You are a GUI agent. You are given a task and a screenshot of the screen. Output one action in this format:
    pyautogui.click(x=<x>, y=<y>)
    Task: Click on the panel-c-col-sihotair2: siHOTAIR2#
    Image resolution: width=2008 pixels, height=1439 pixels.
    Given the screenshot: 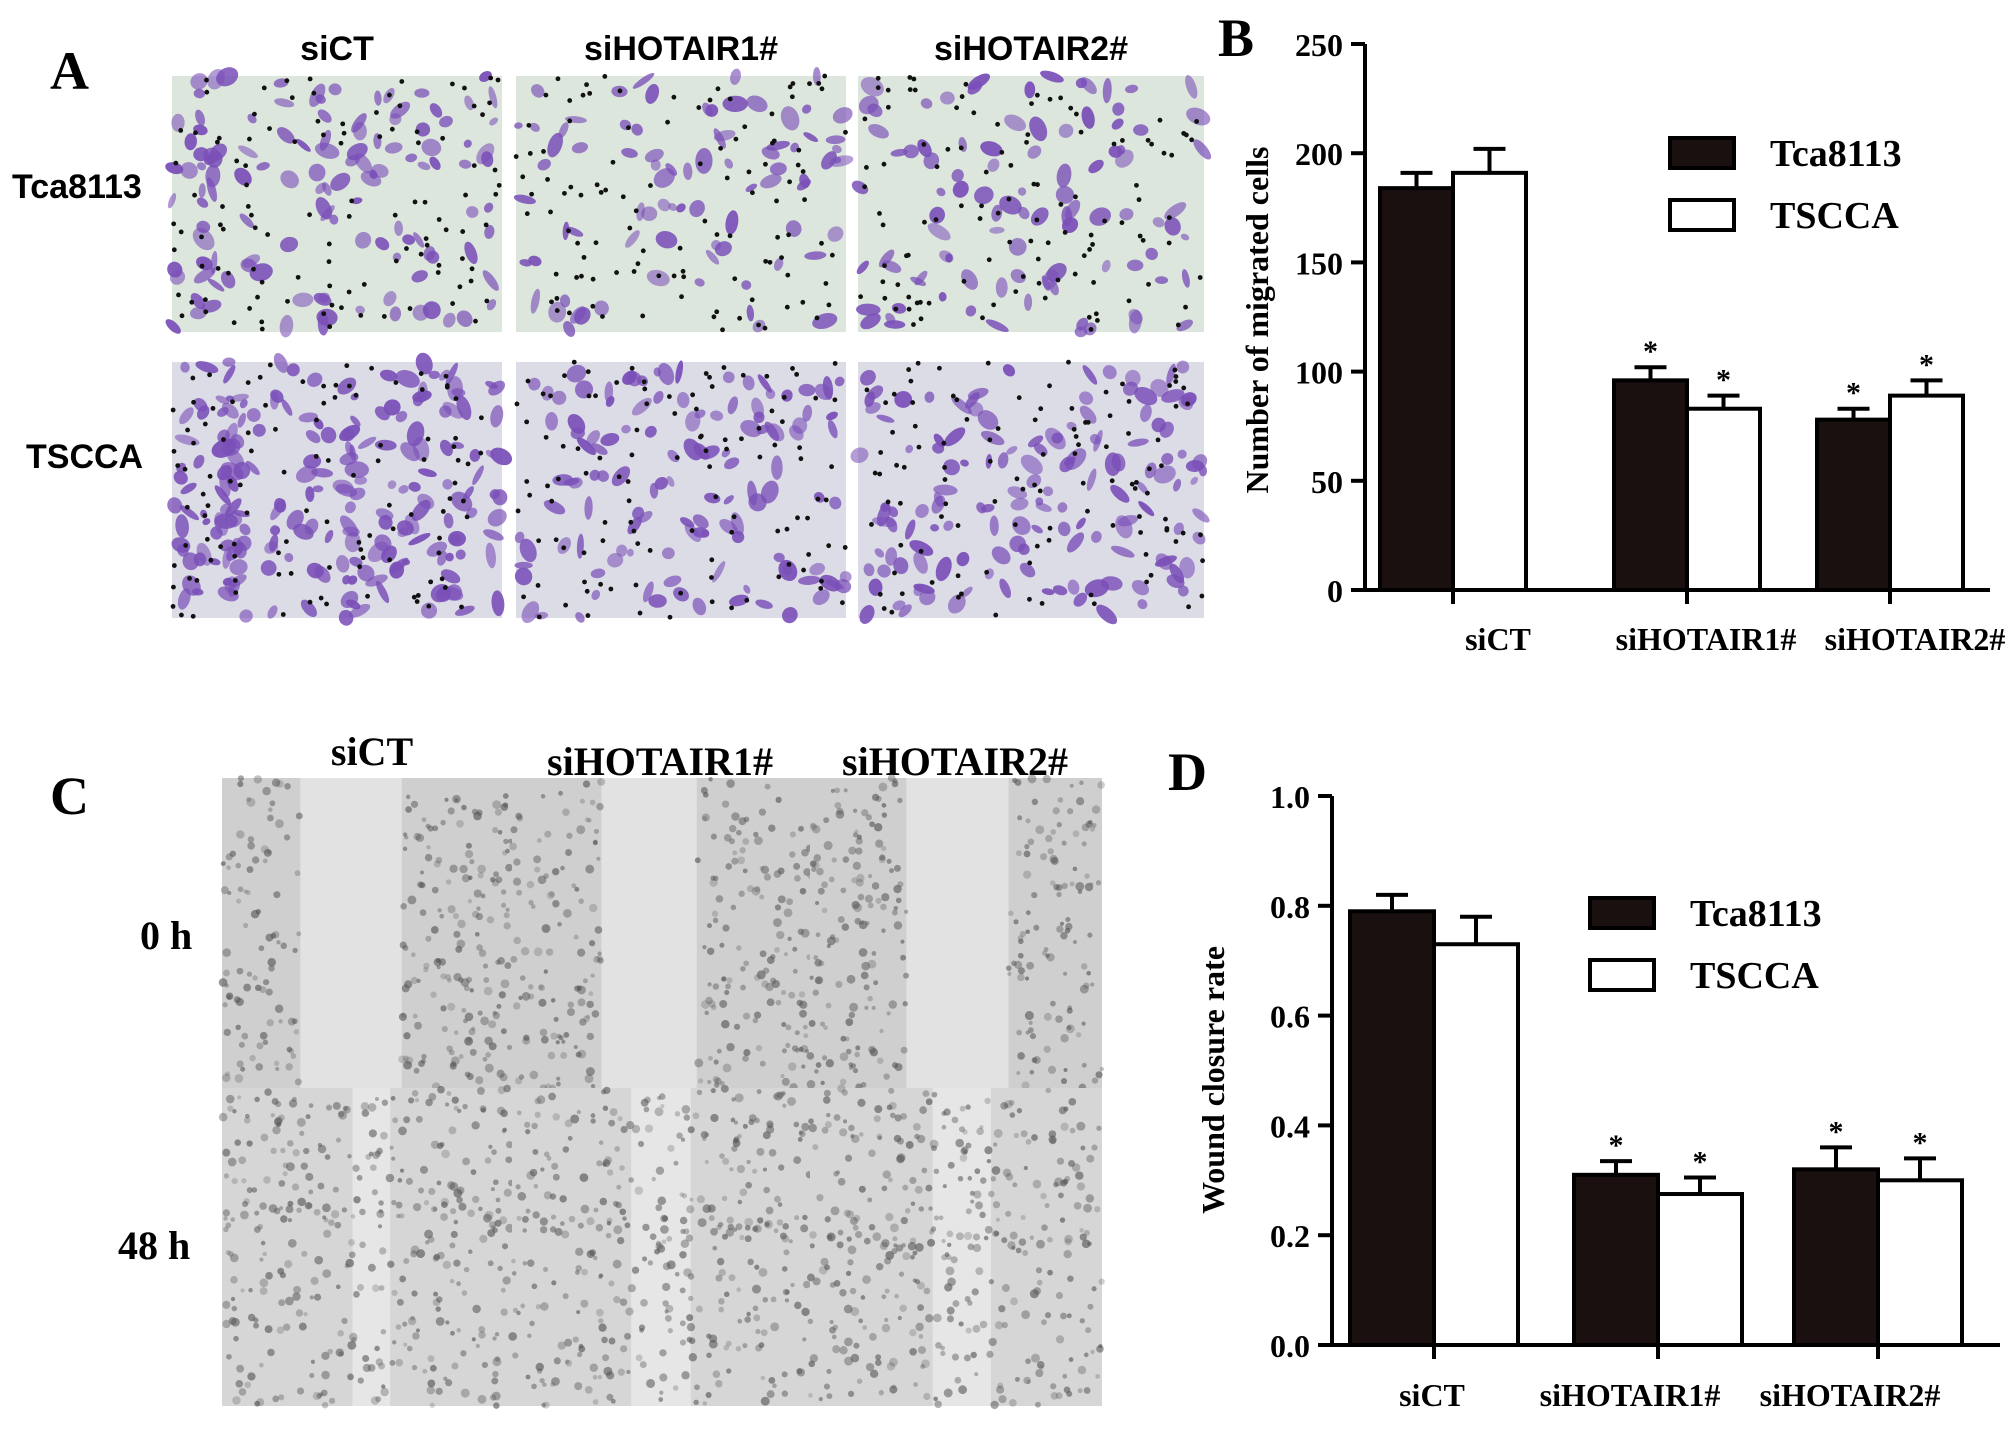 What is the action you would take?
    pyautogui.click(x=955, y=761)
    